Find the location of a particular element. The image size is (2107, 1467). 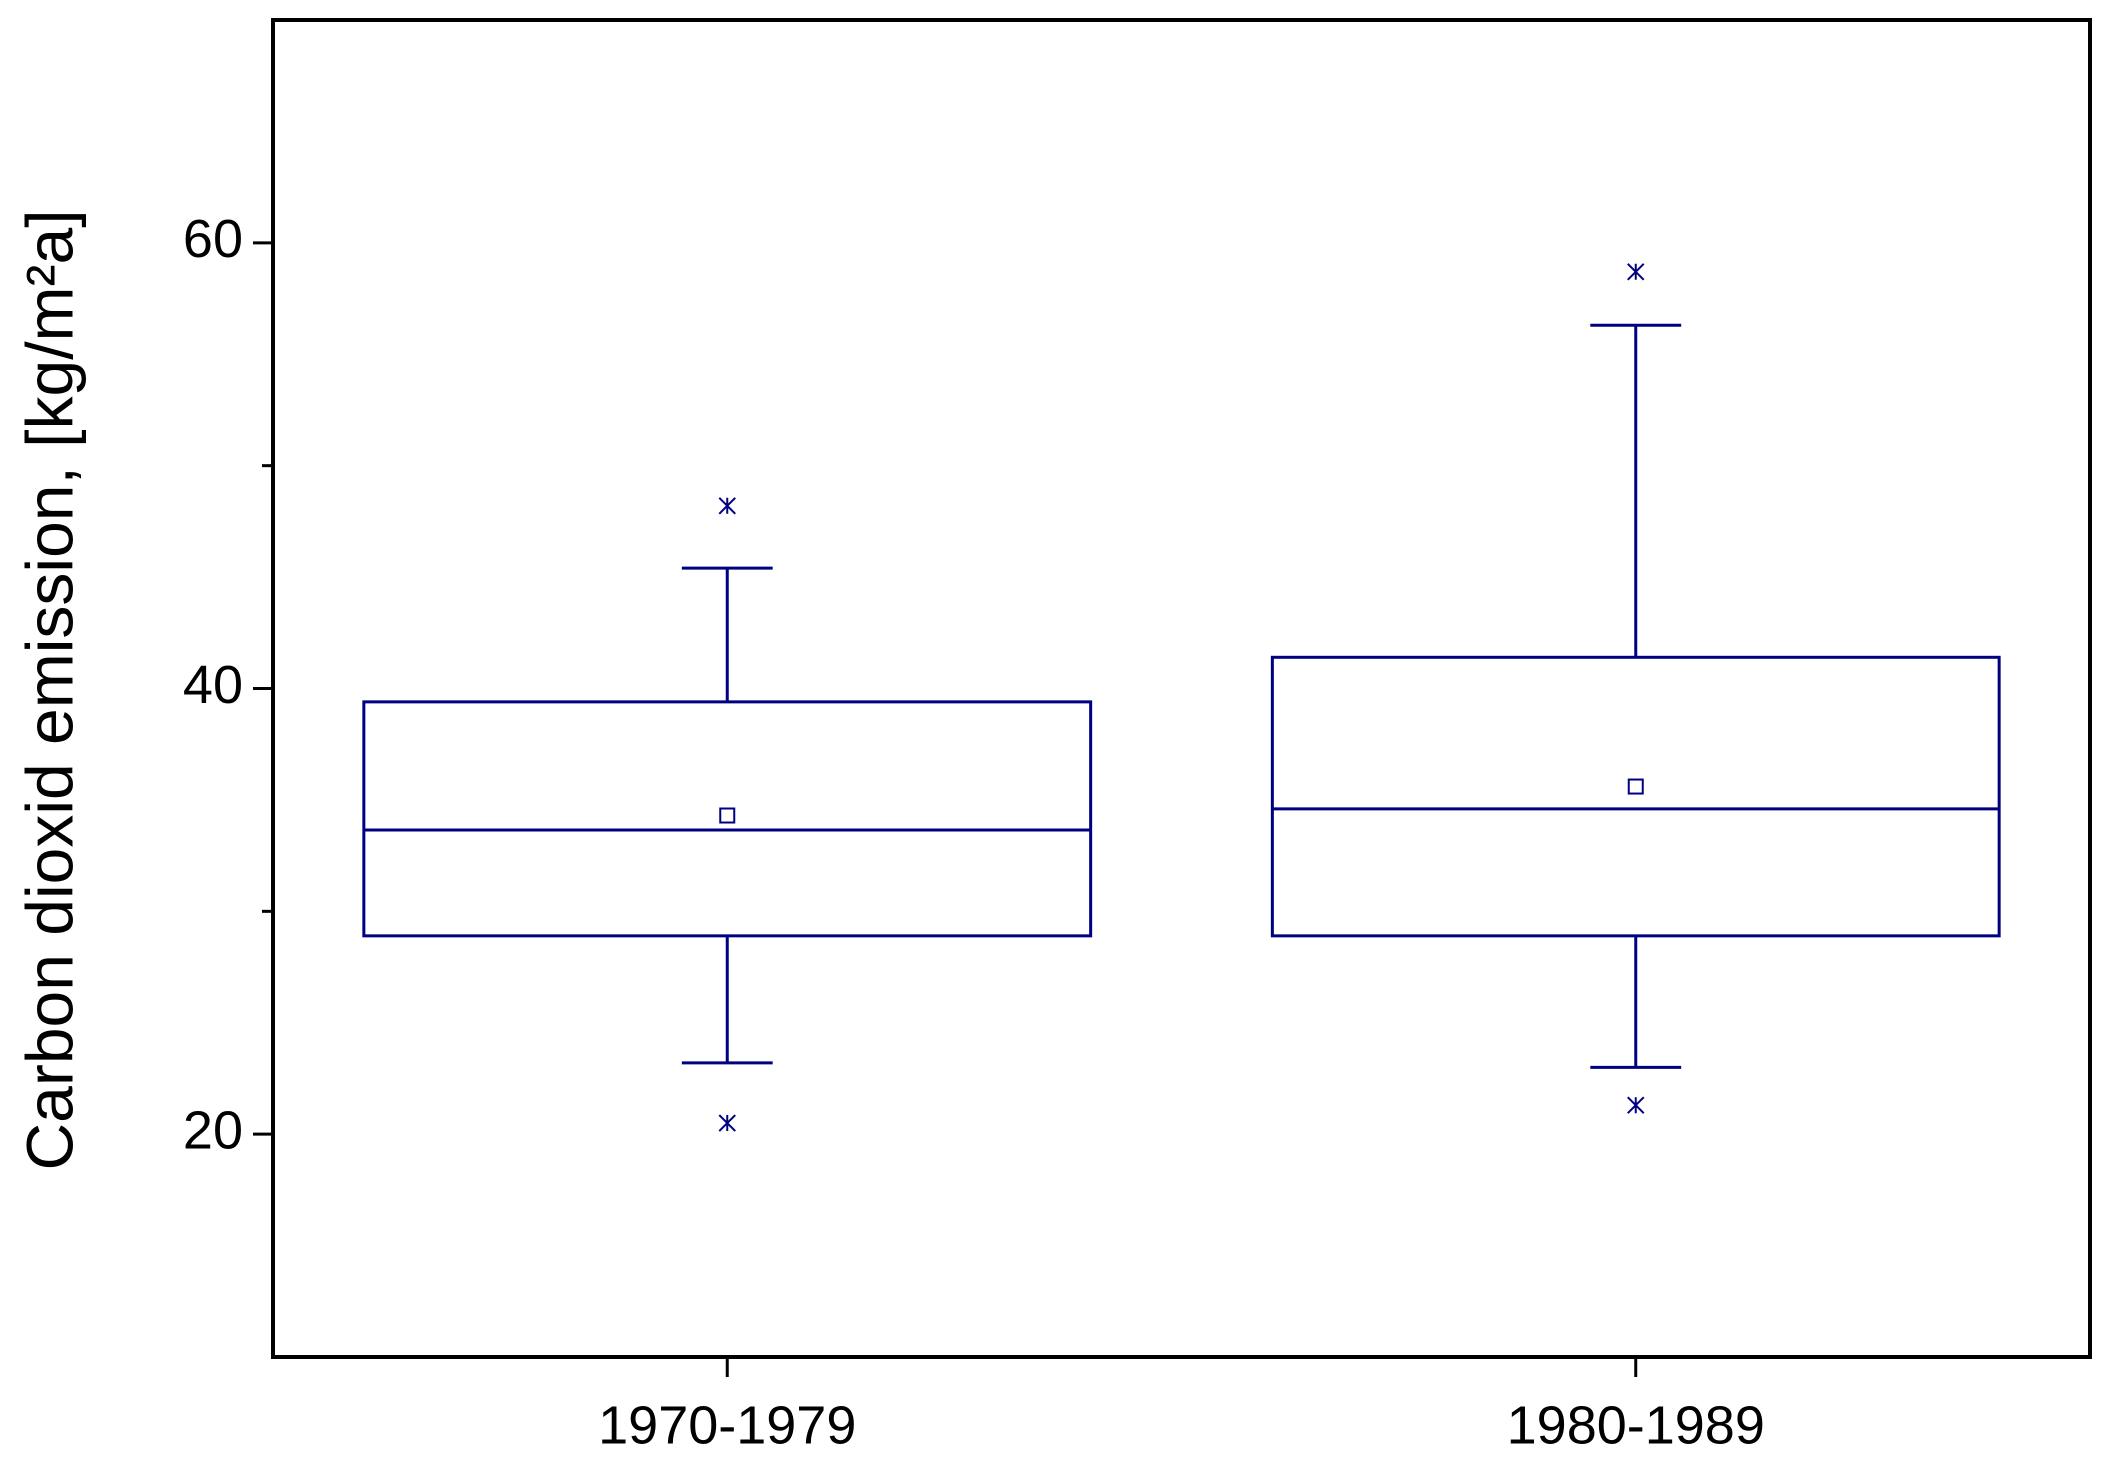

x-tick-label: 1980-1989 is located at coordinates (1636, 1425).